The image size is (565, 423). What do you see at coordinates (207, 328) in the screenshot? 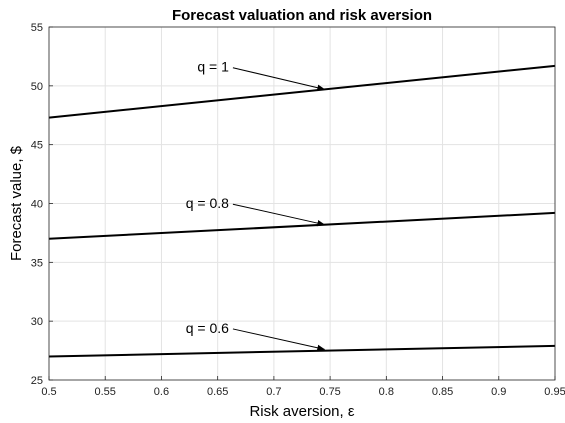
I see `annotation-label-3: q = 0.6` at bounding box center [207, 328].